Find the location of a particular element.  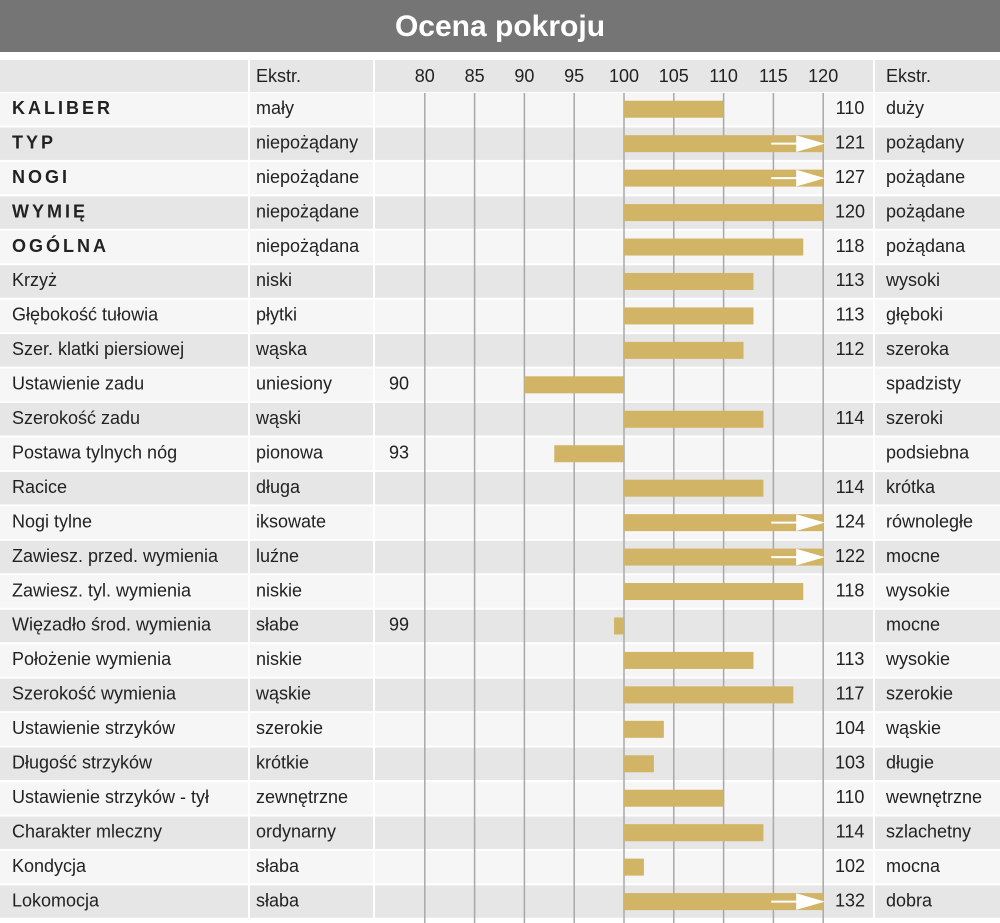

left-label: luźne is located at coordinates (277, 556).